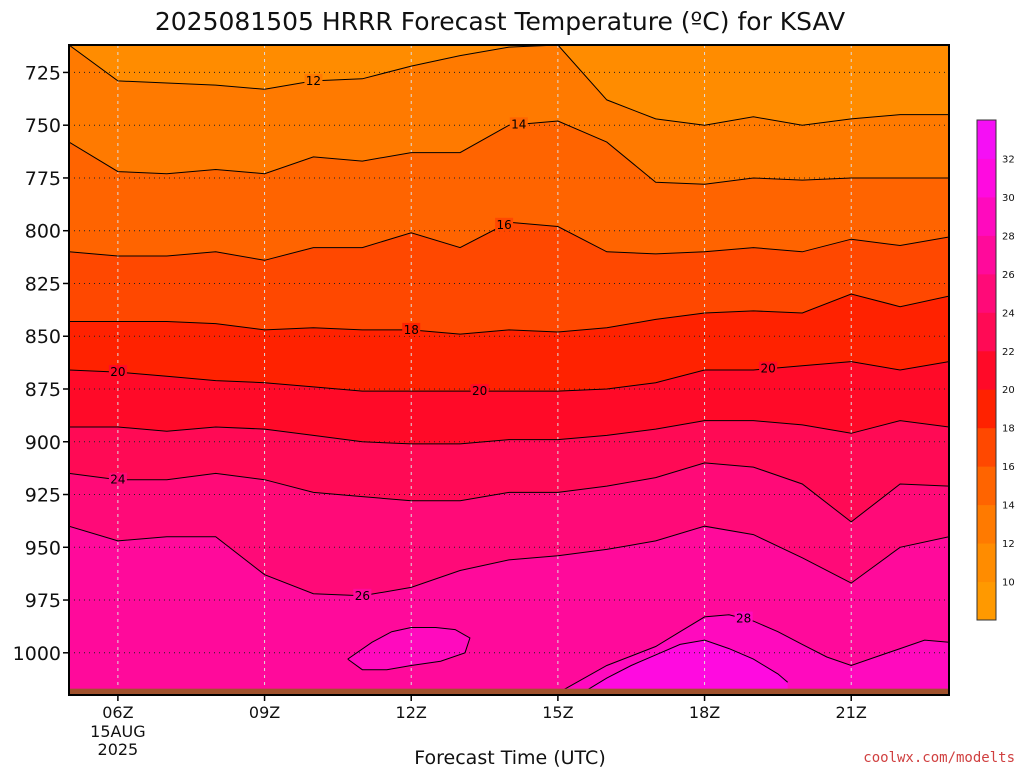  What do you see at coordinates (1008, 506) in the screenshot?
I see `colorbar-tick-label: 14` at bounding box center [1008, 506].